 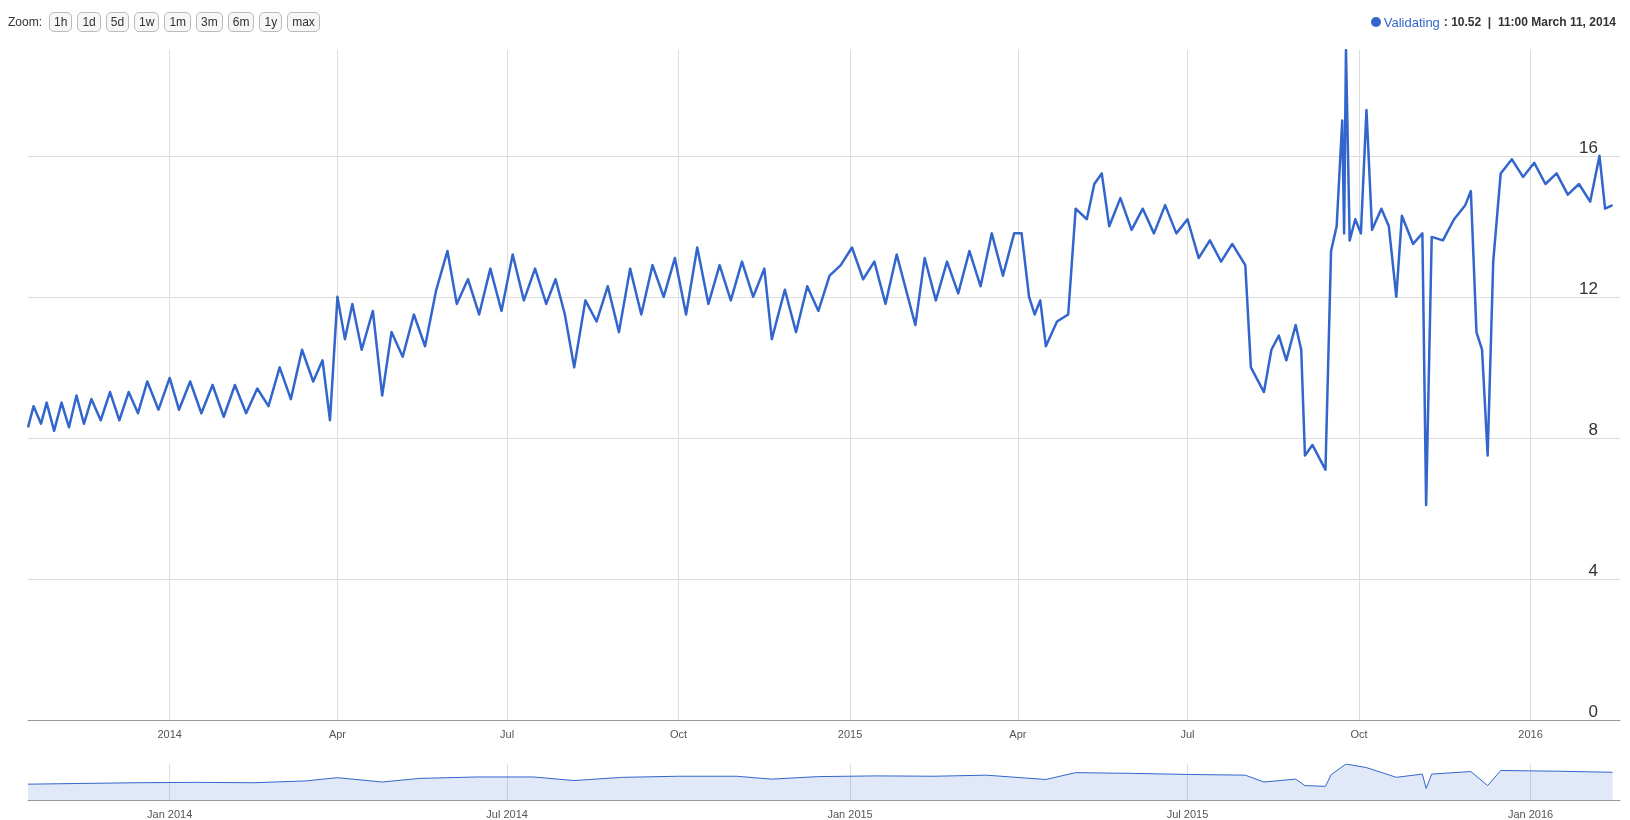 What do you see at coordinates (169, 733) in the screenshot?
I see `x-tick-label: 2014` at bounding box center [169, 733].